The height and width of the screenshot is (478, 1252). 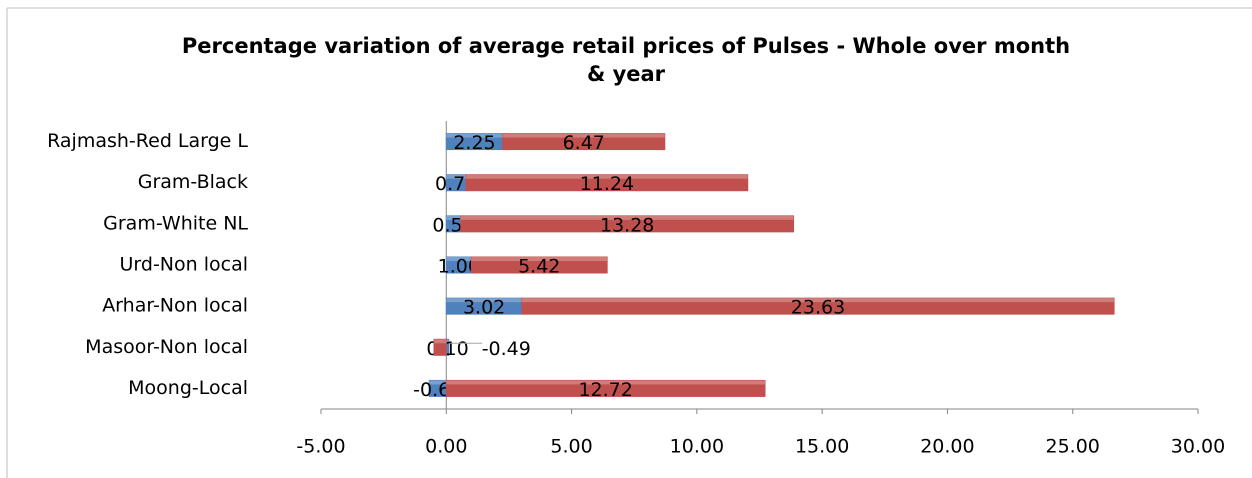 I want to click on y-tick-label: Gram-Black, so click(x=193, y=182).